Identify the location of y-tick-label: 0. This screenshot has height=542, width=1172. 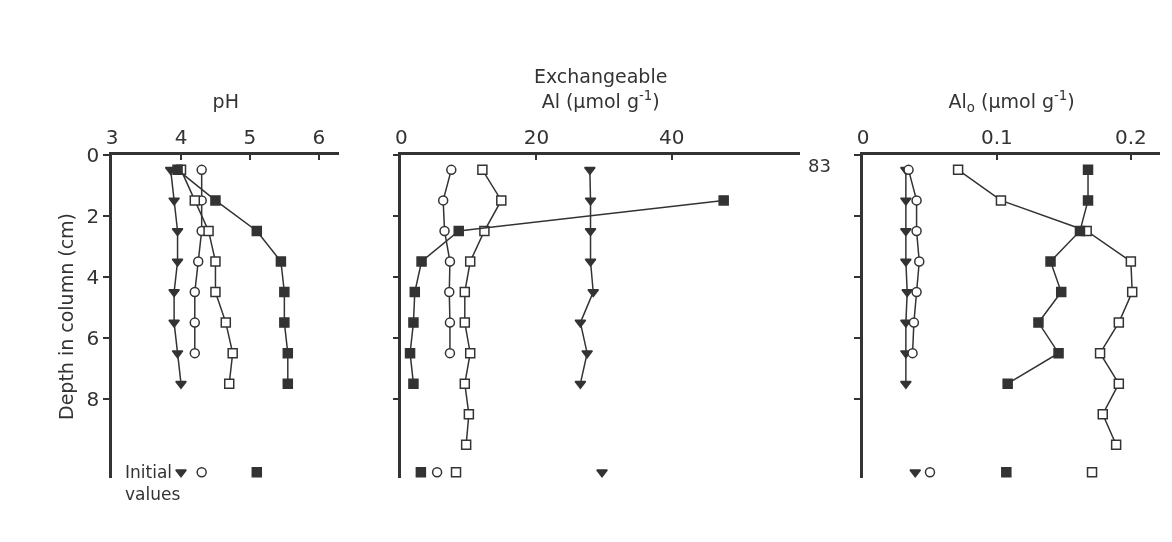
(93, 154).